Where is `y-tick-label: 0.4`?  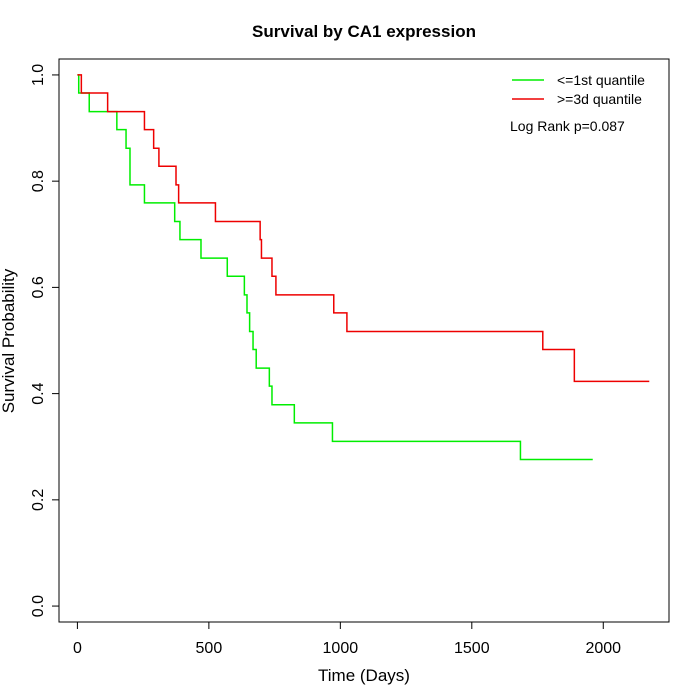 y-tick-label: 0.4 is located at coordinates (38, 393).